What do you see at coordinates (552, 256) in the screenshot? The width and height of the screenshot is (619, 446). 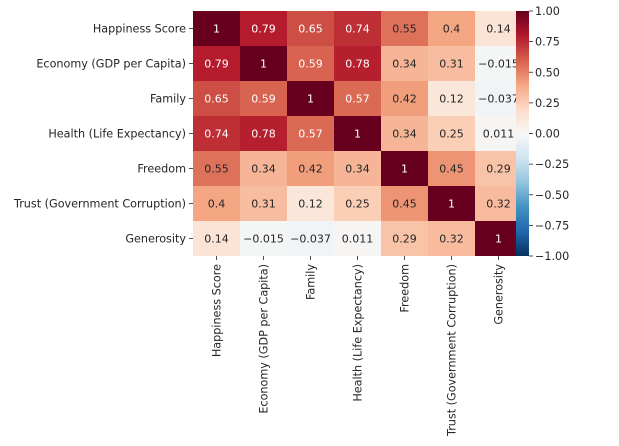 I see `colorbar-tick-label: −1.00` at bounding box center [552, 256].